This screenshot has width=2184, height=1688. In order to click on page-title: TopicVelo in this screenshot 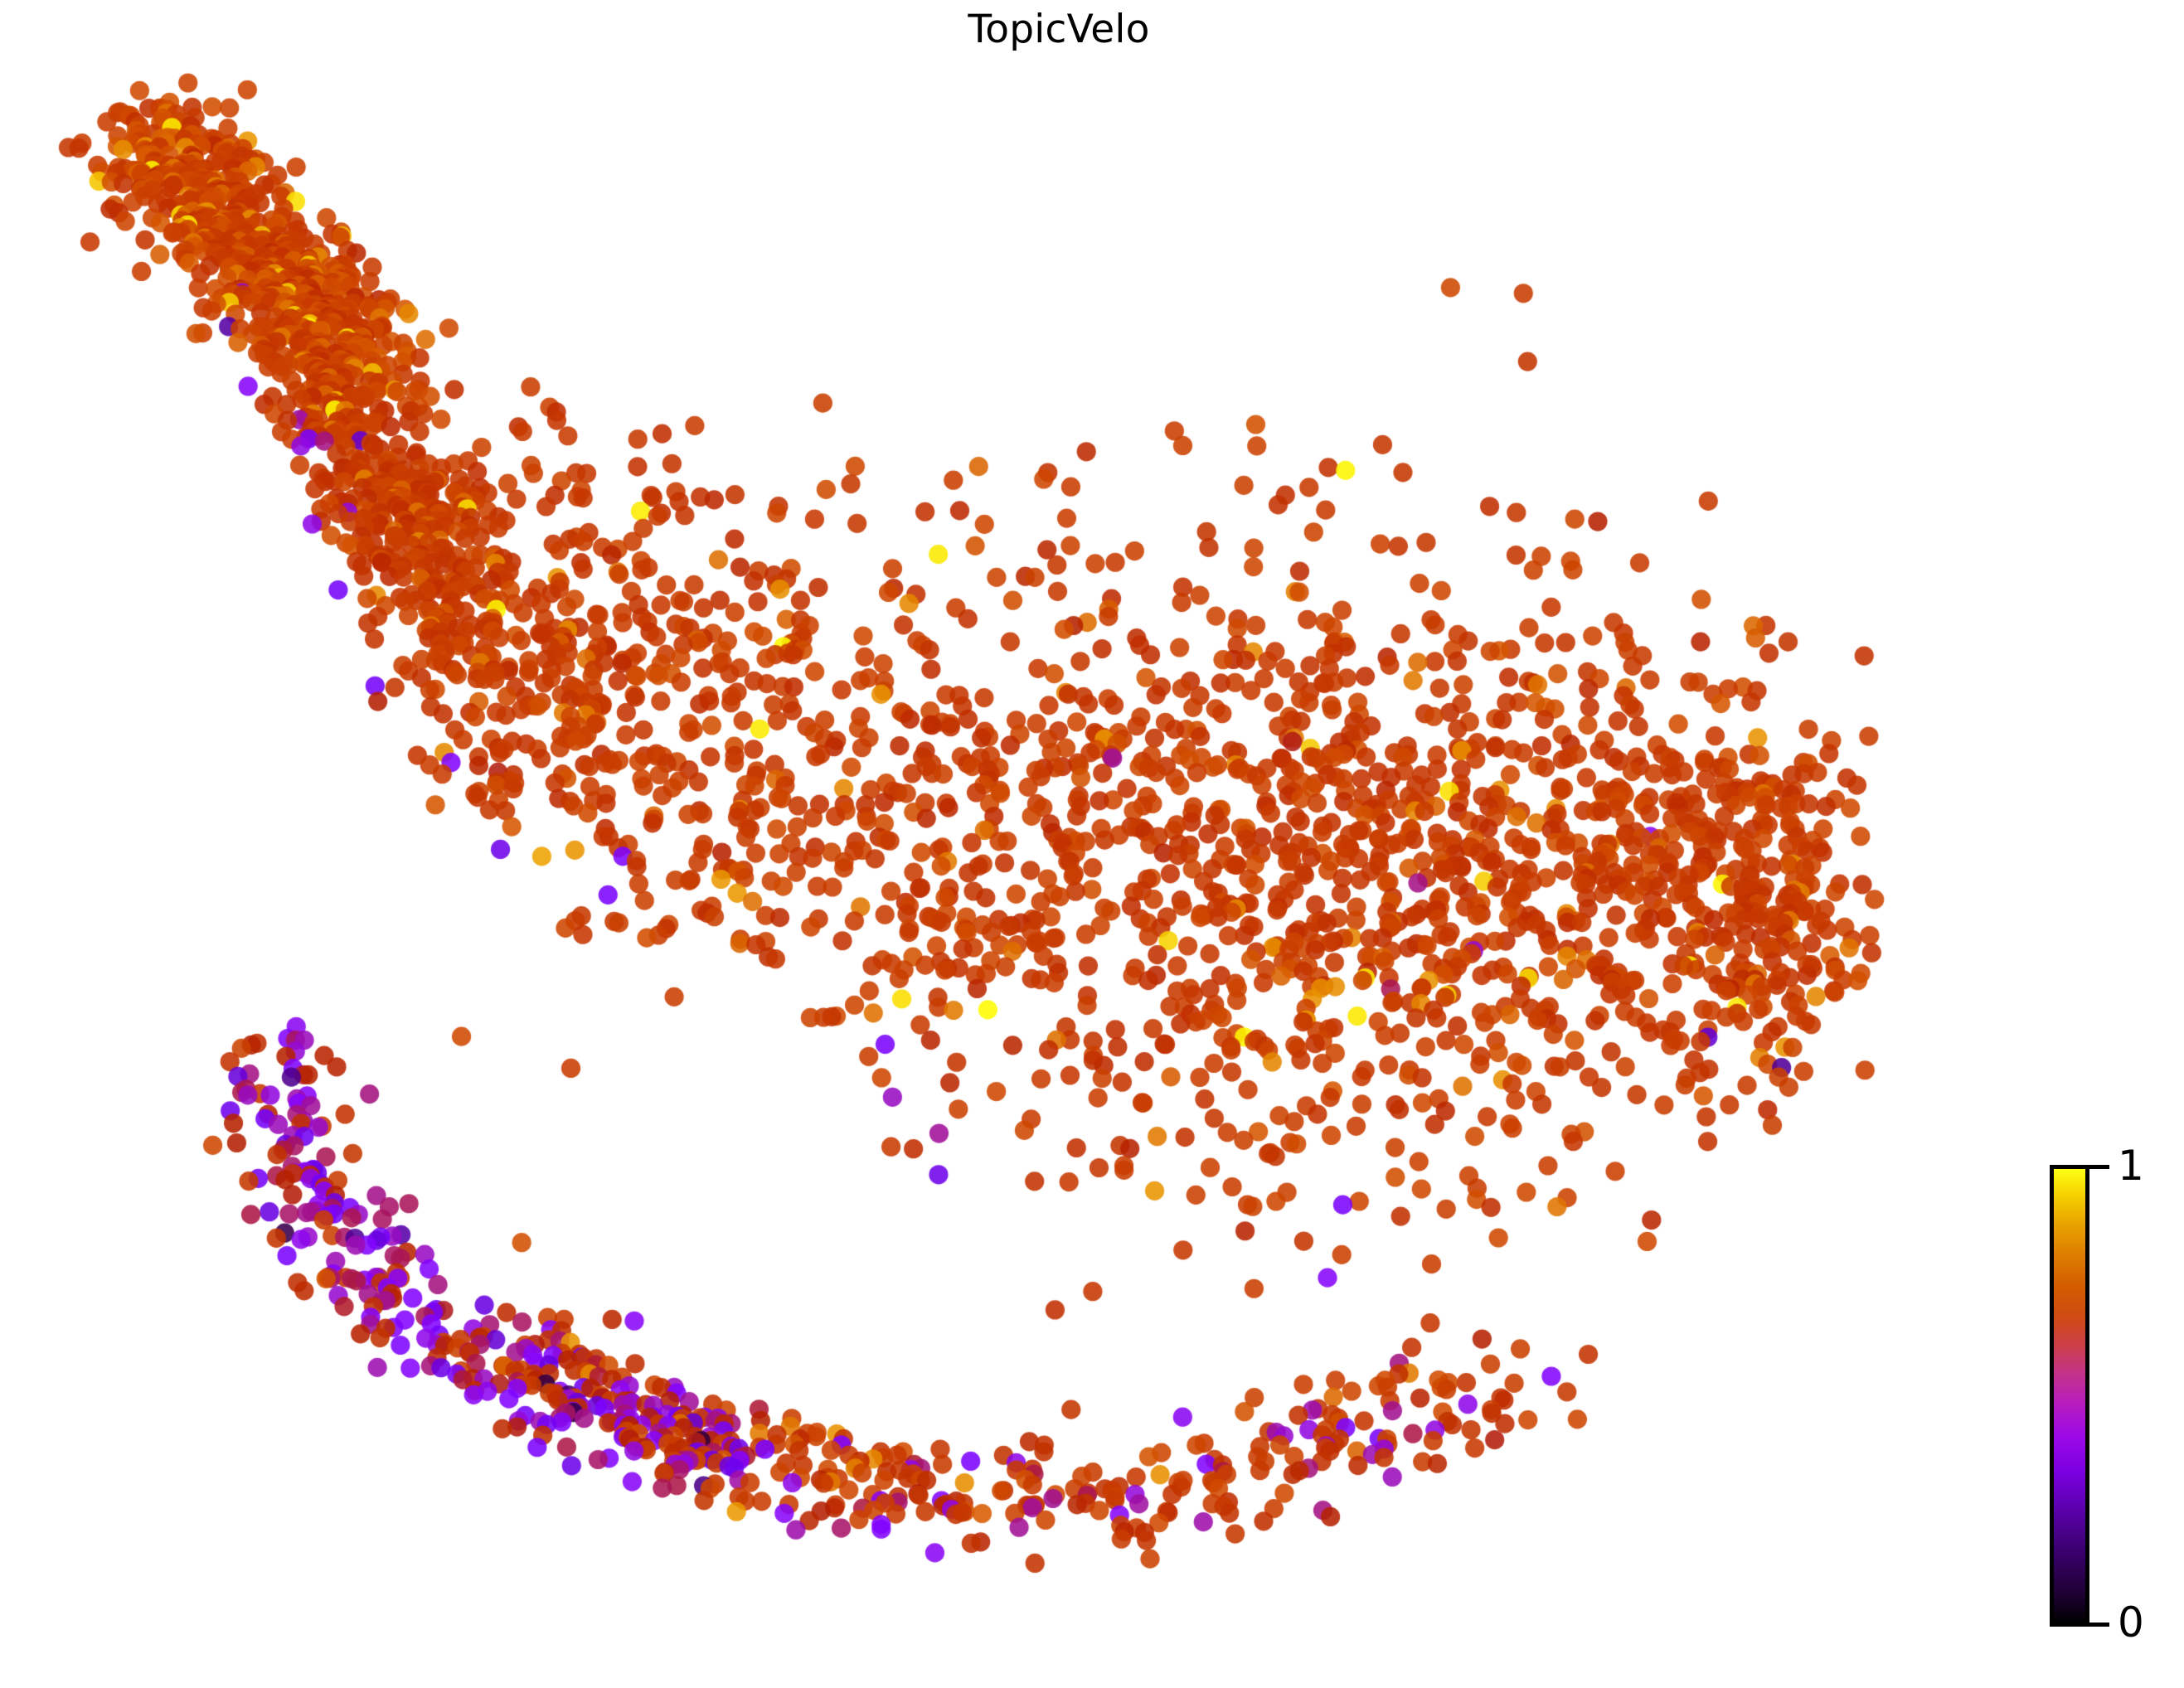, I will do `click(1059, 29)`.